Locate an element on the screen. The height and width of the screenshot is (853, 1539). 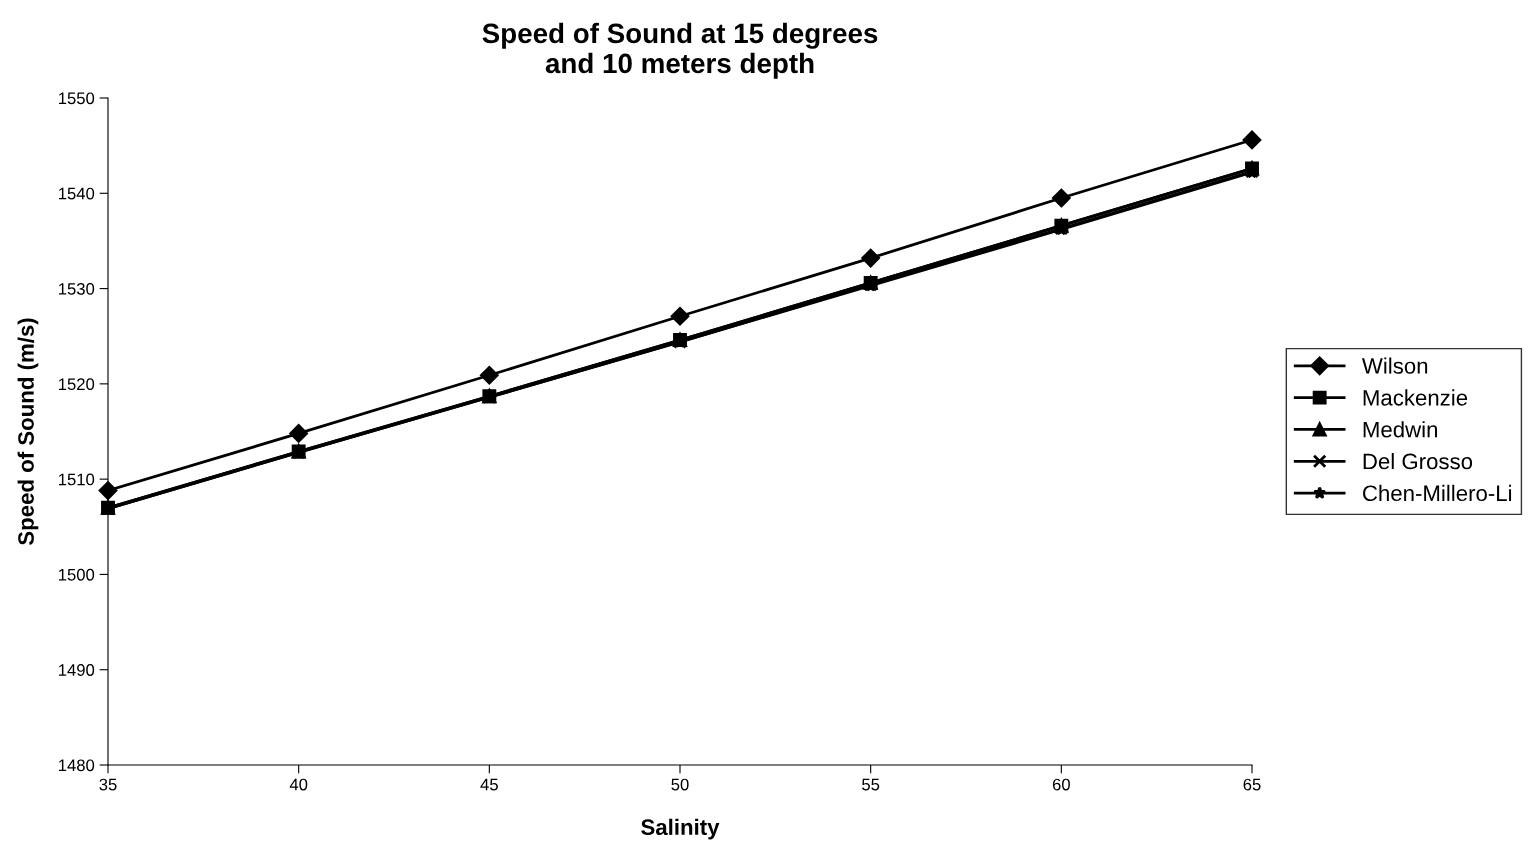
y-tick-label: 1510 is located at coordinates (77, 479).